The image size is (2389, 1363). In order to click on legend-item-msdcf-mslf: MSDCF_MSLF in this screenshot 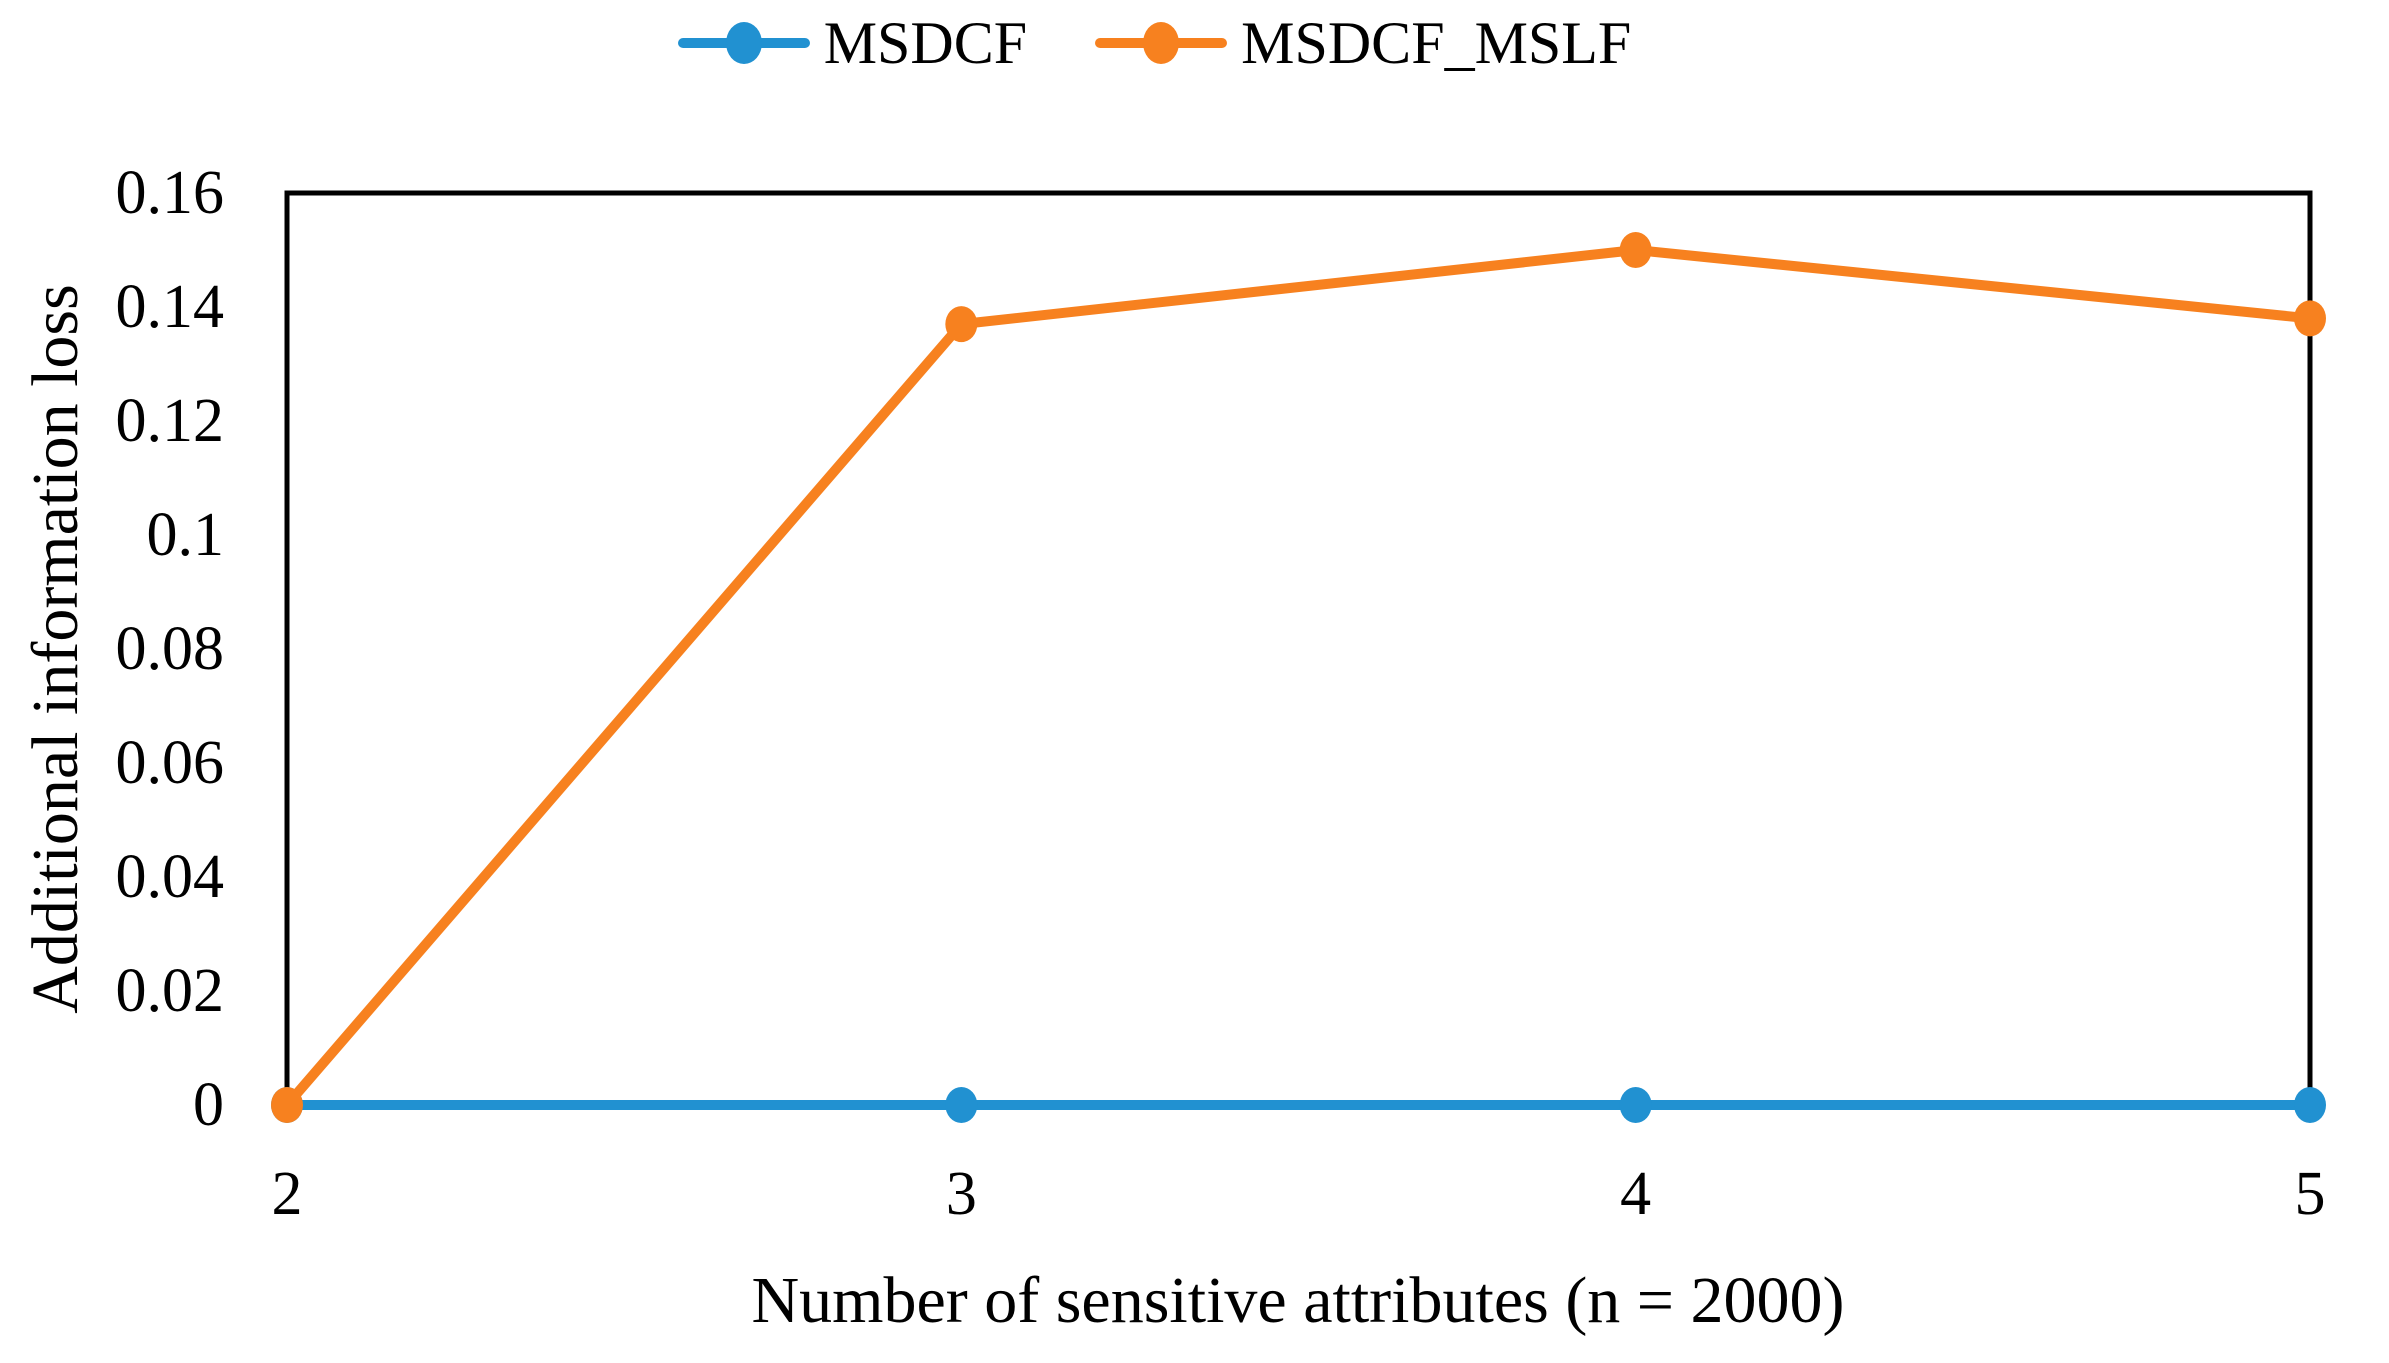, I will do `click(1363, 43)`.